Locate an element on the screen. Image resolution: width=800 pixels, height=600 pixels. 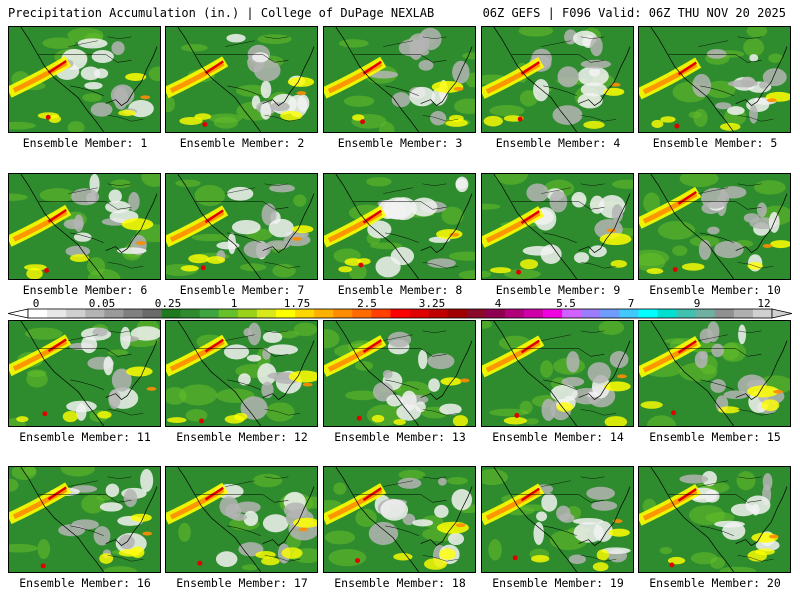
ensemble-member-label: Ensemble Member: 3 is located at coordinates (400, 143).